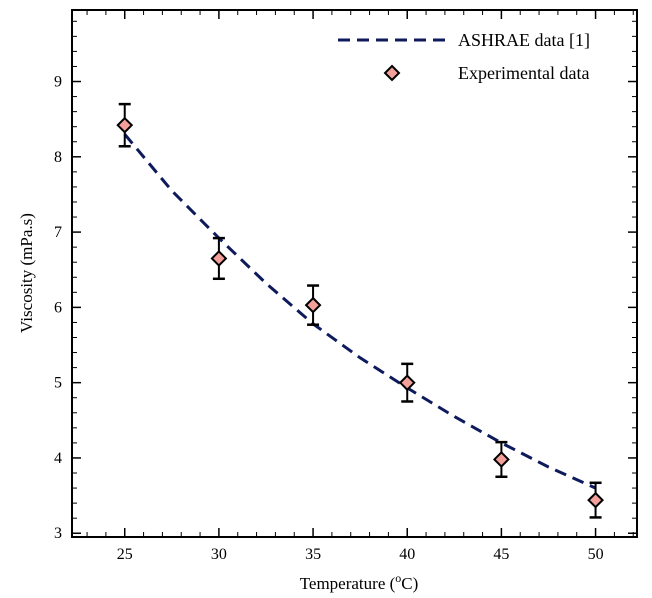  I want to click on y-tick-label-7: 7, so click(58, 232).